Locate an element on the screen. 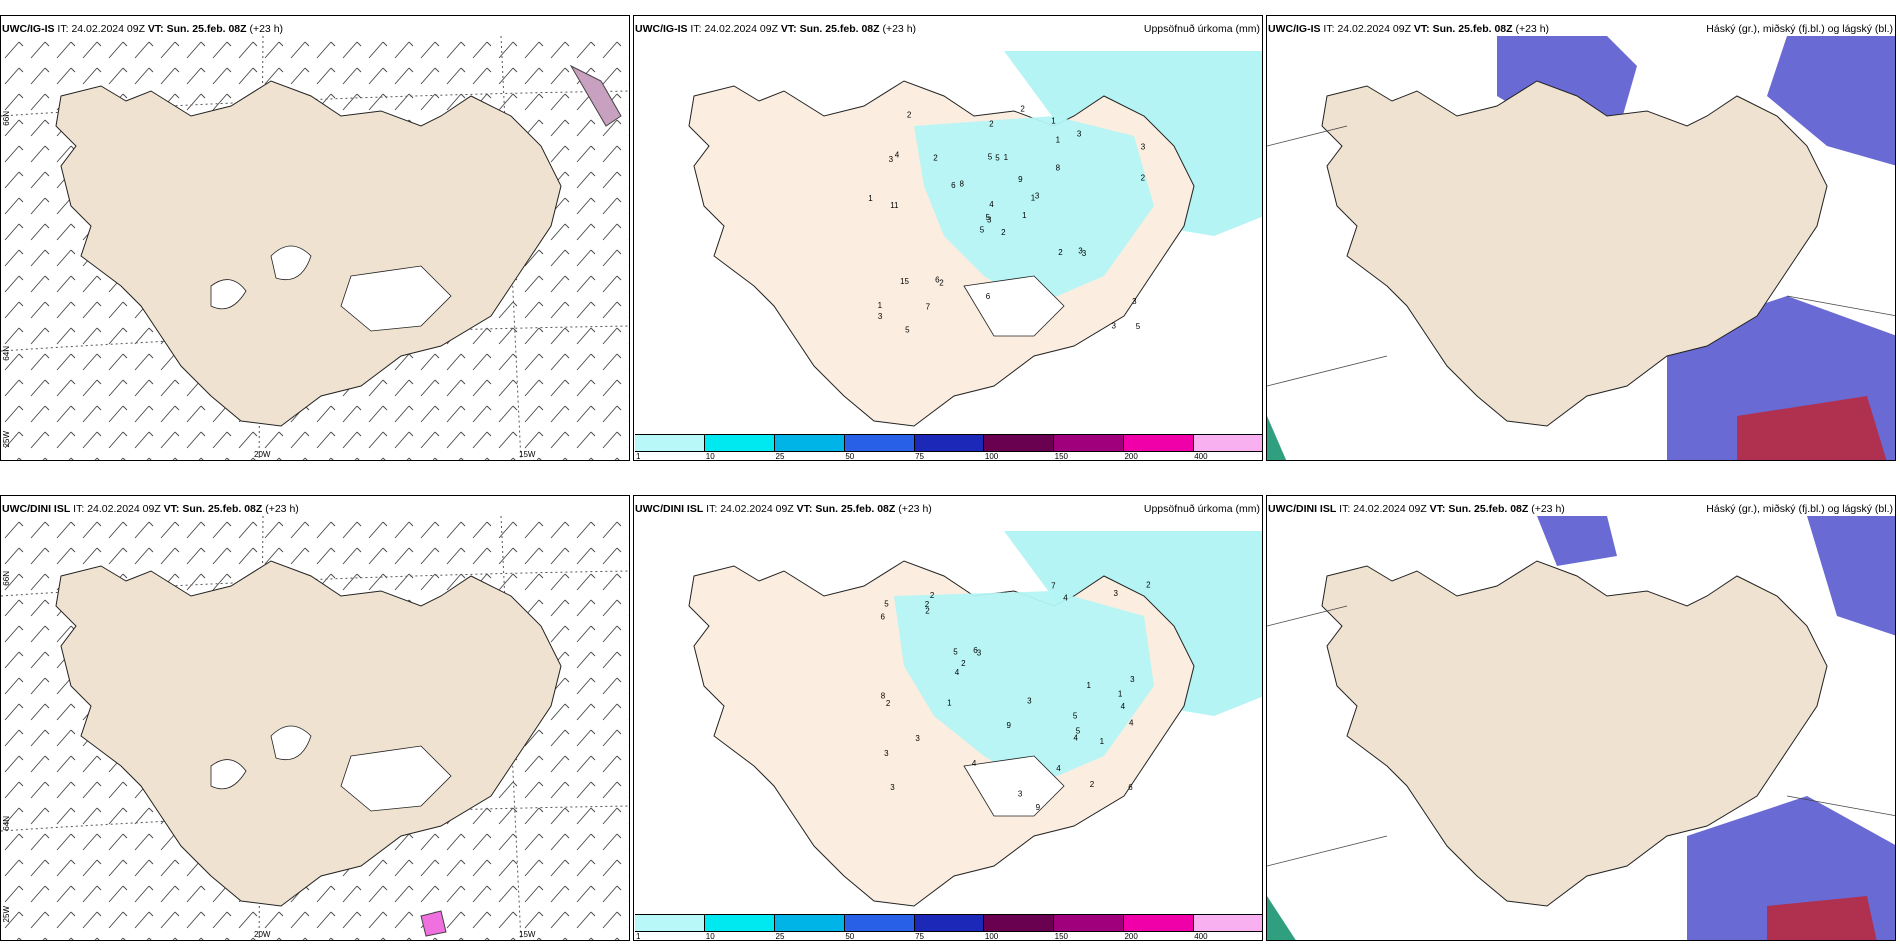 The width and height of the screenshot is (1900, 950). precip-value-label: 7 is located at coordinates (1053, 585).